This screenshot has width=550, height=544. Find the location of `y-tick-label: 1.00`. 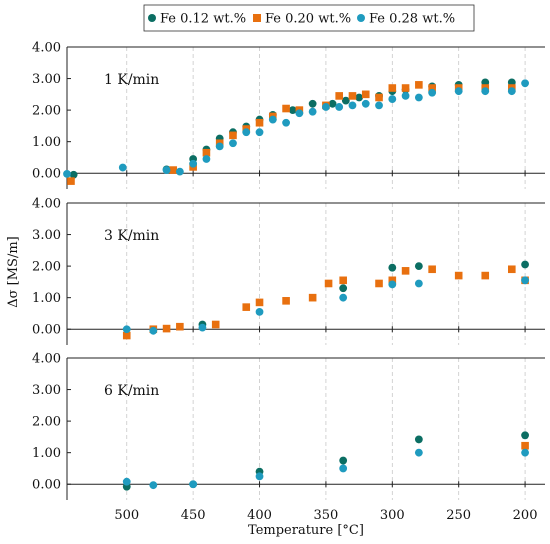

y-tick-label: 1.00 is located at coordinates (46, 298).